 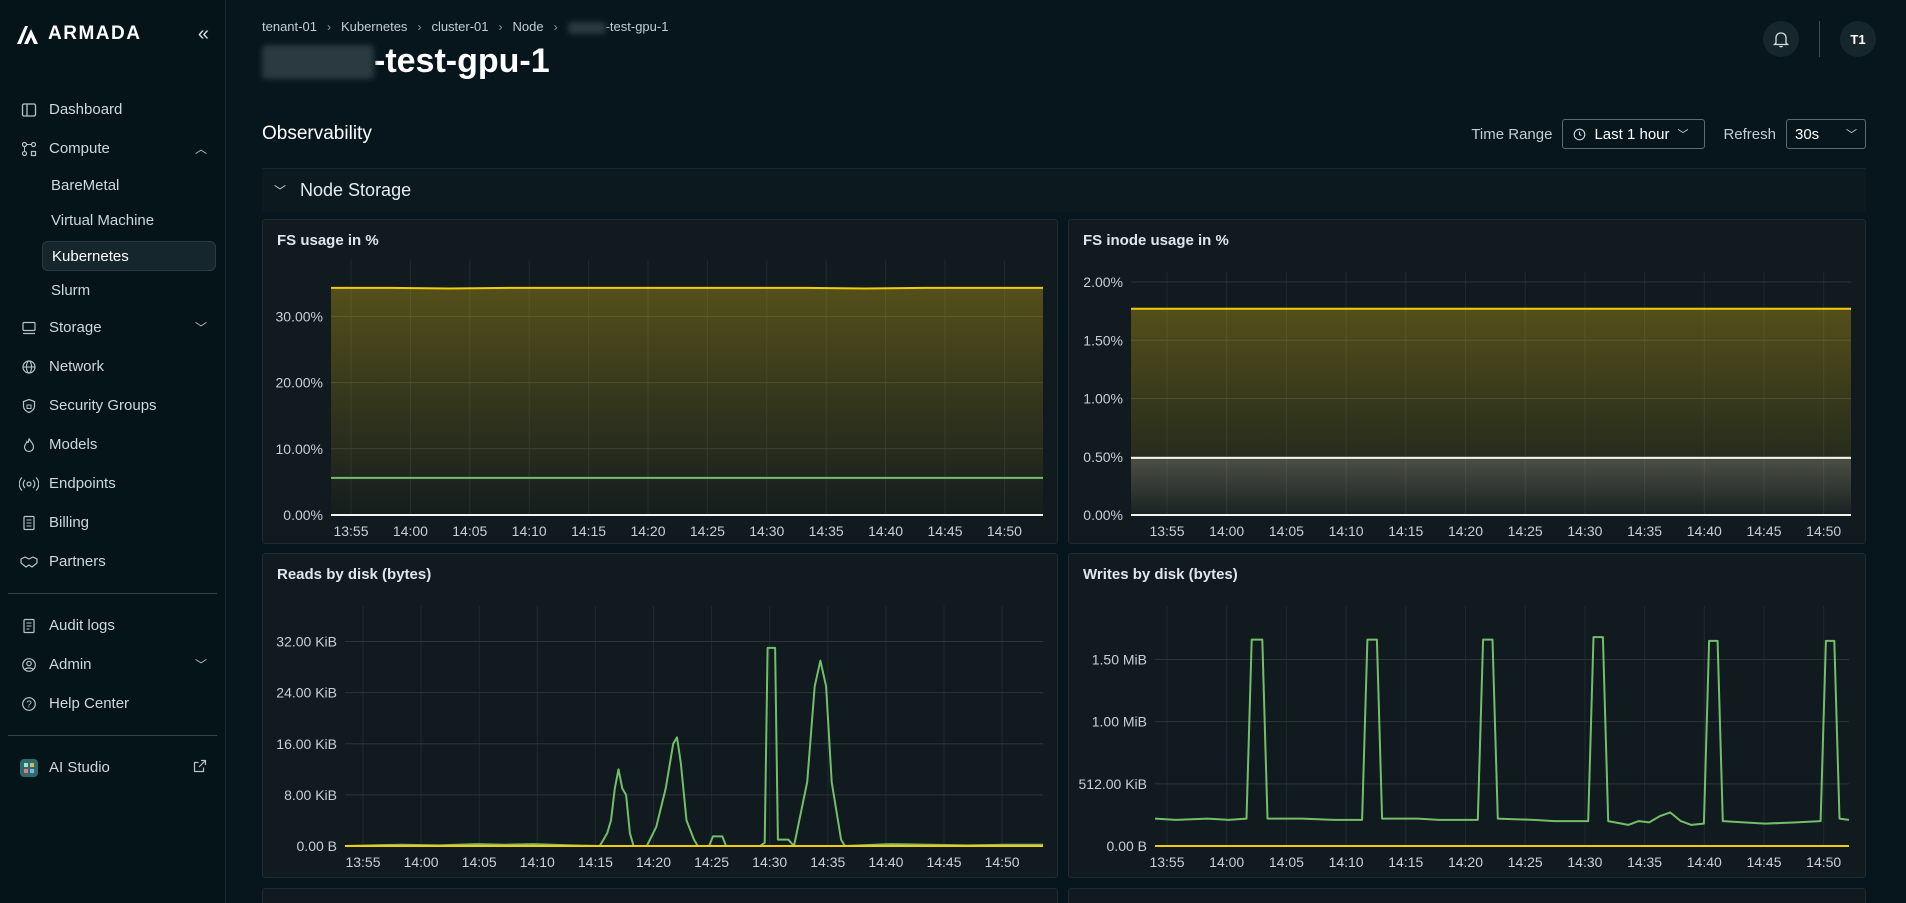 I want to click on y-tick-label: 16.00 KiB, so click(x=306, y=744).